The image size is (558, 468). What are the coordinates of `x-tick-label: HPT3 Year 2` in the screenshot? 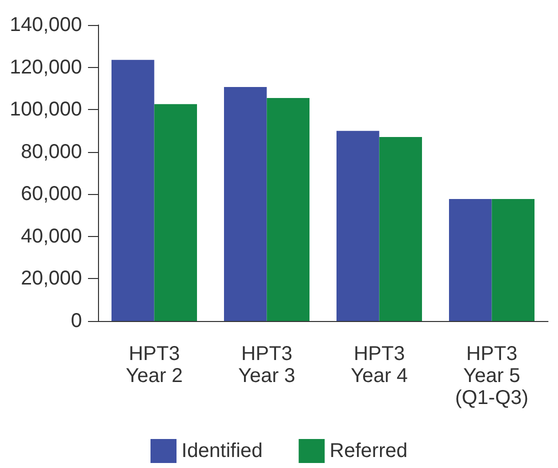 It's located at (154, 365).